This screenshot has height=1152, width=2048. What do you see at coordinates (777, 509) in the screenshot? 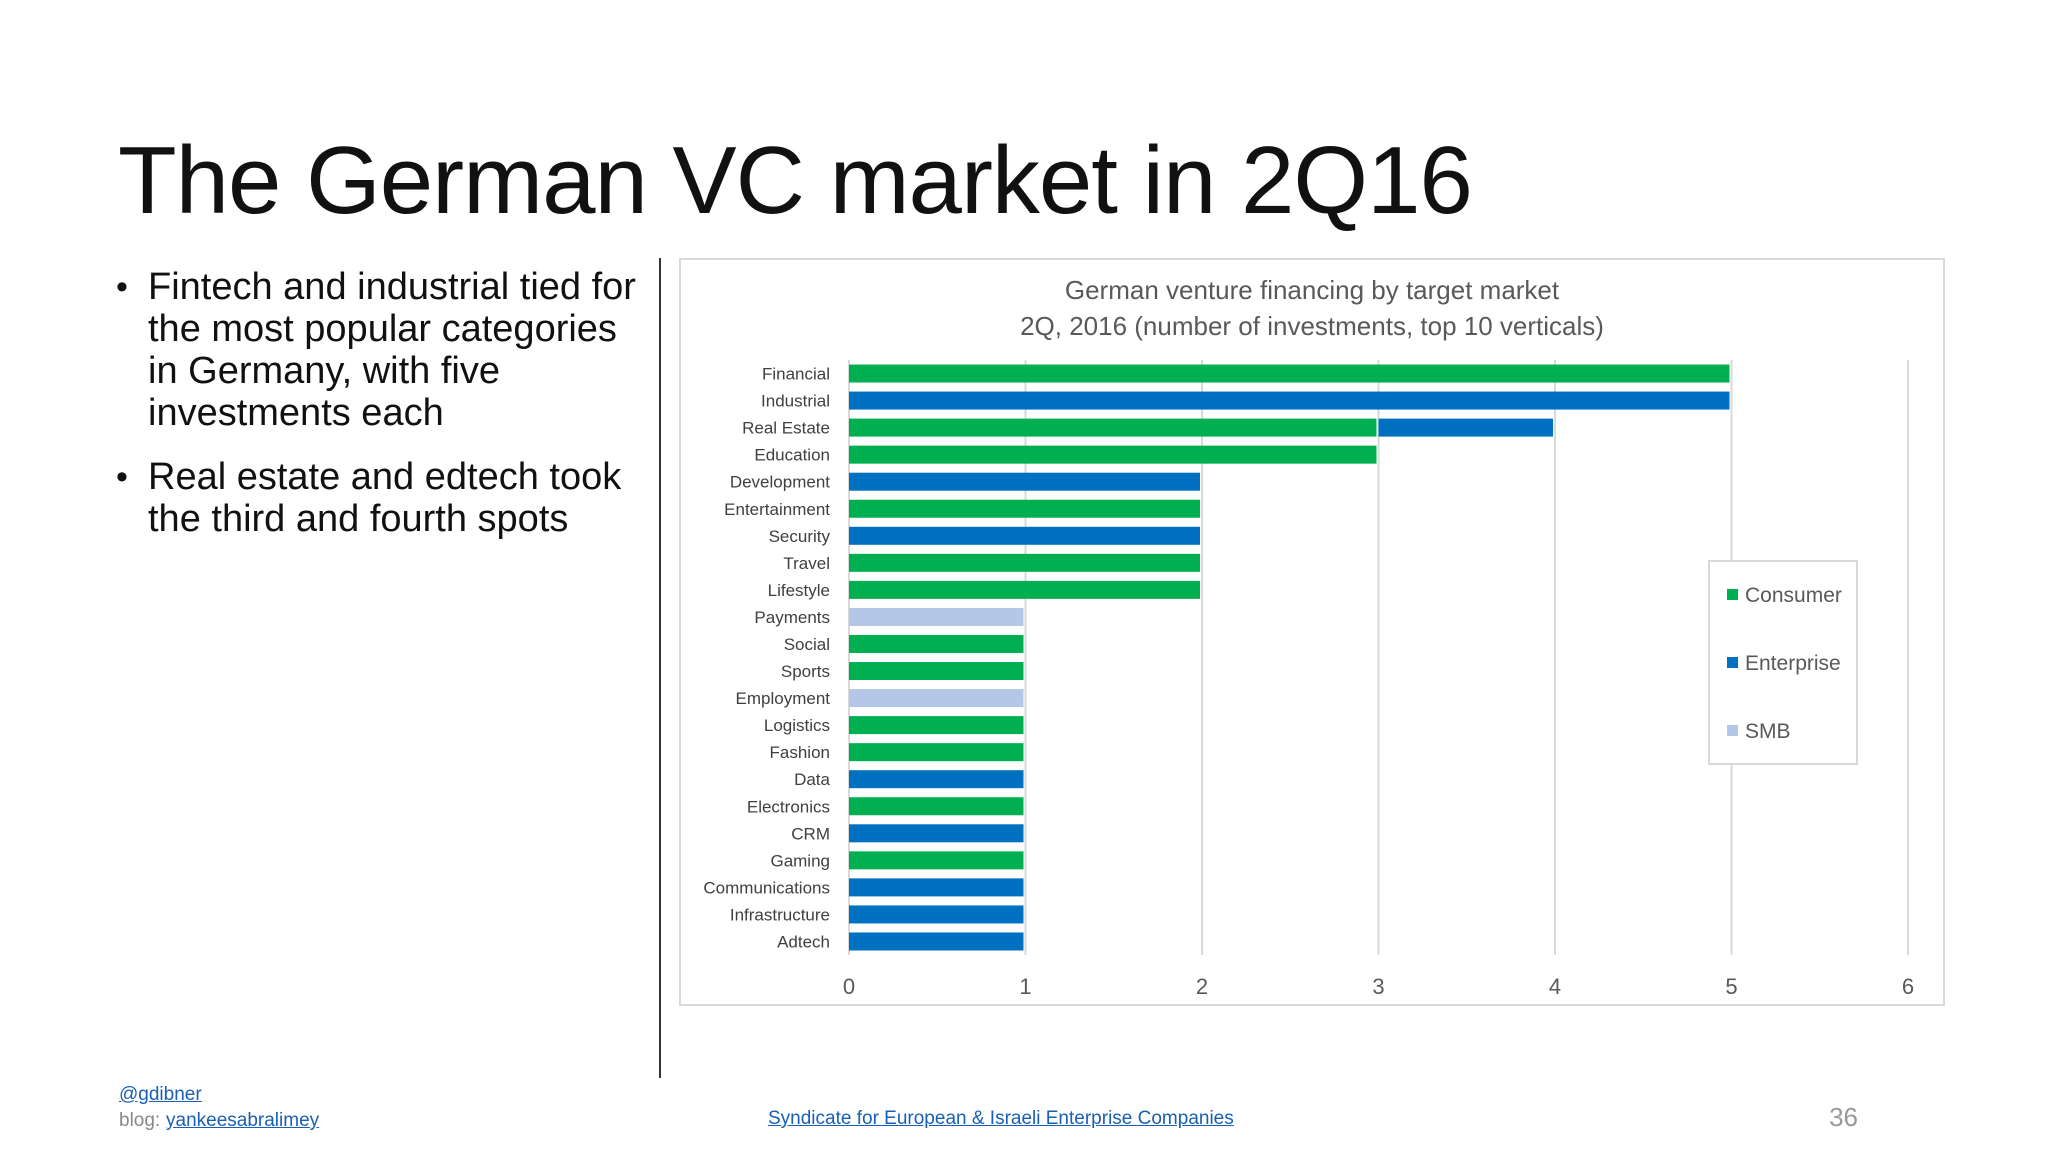
I see `category-label: Entertainment` at bounding box center [777, 509].